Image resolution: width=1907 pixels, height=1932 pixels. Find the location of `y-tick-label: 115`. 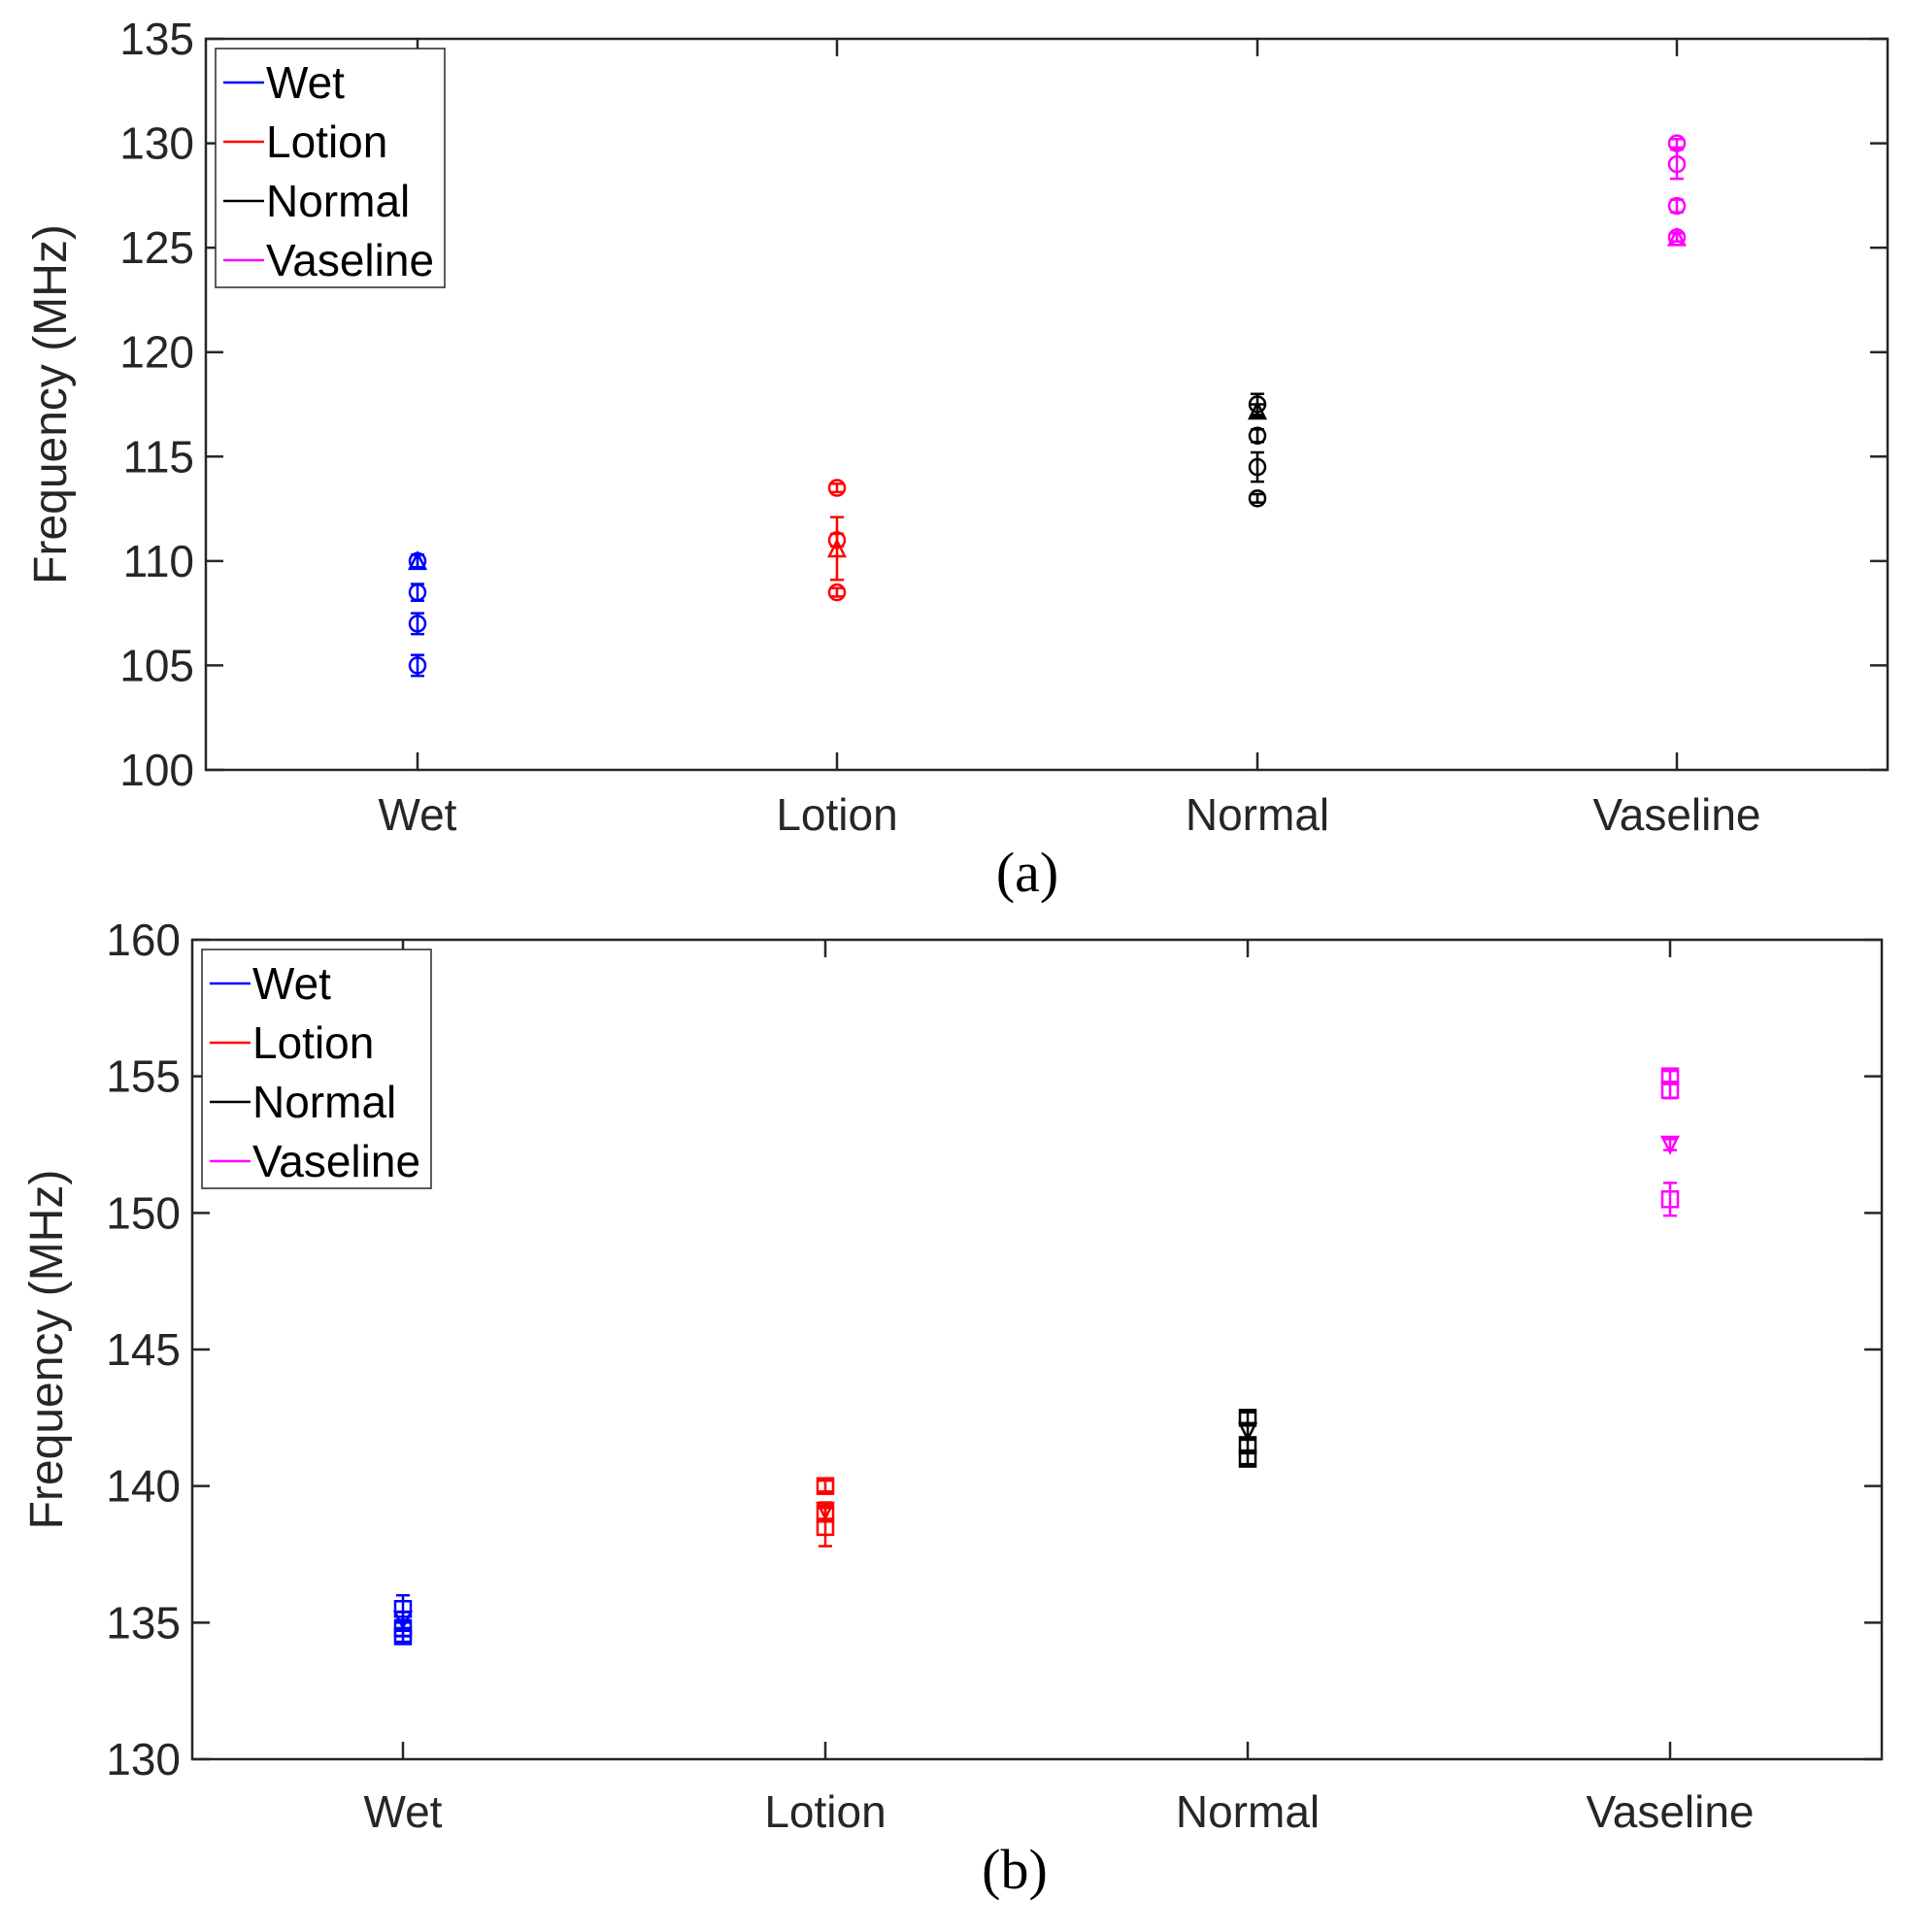

y-tick-label: 115 is located at coordinates (158, 457).